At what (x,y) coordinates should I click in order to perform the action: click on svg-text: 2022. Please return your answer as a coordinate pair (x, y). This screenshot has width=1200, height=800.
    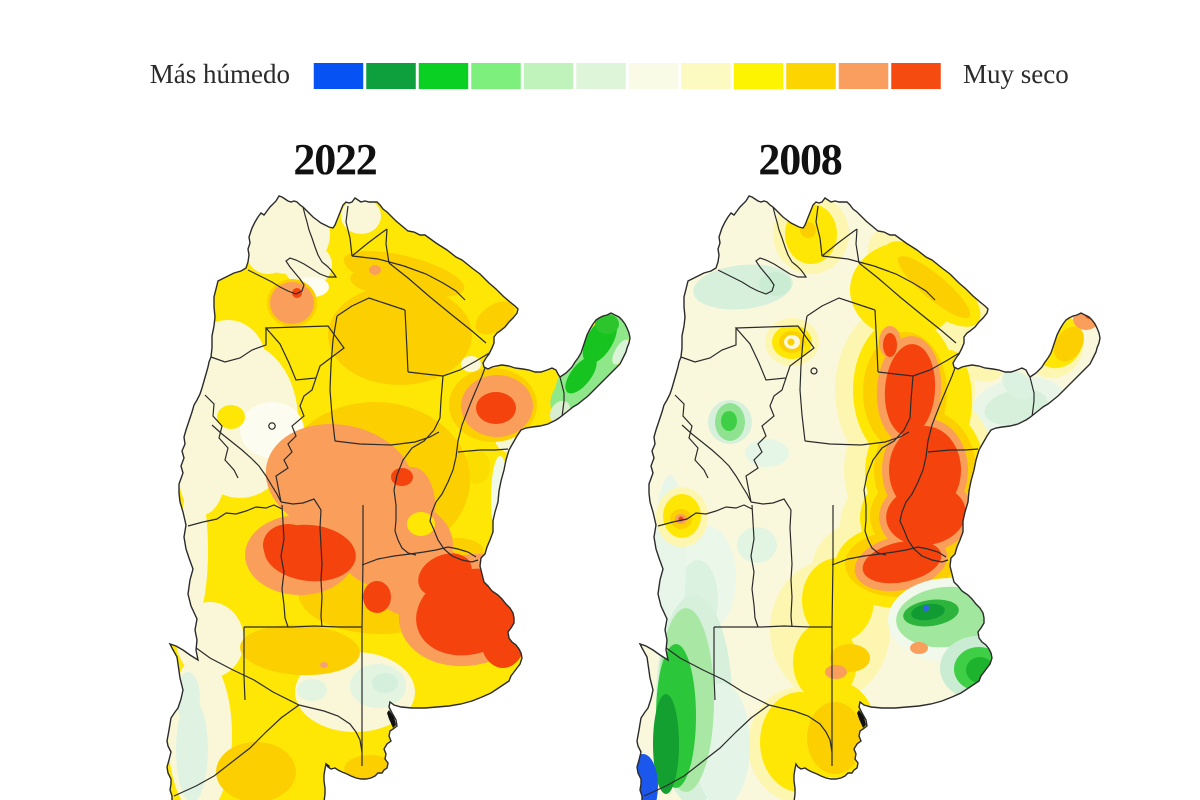
    Looking at the image, I should click on (334, 159).